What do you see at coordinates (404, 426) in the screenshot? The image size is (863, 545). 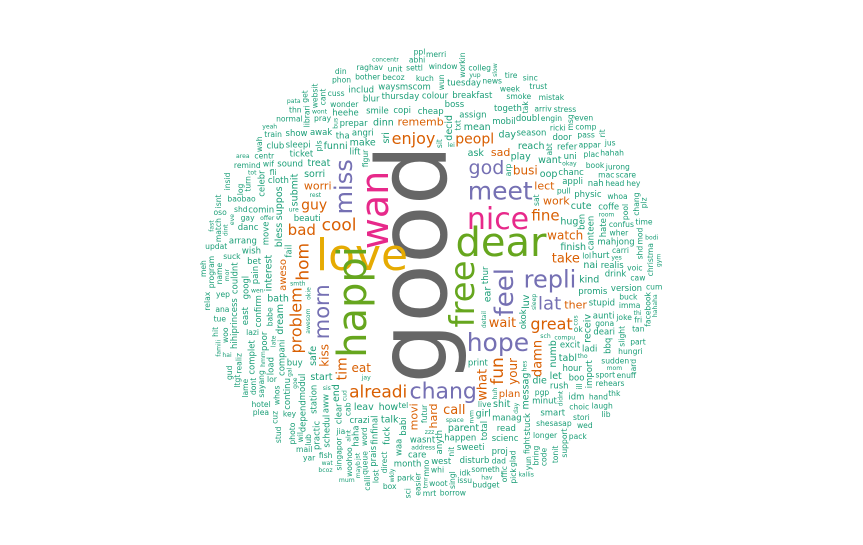 I see `word-babi-94: babi` at bounding box center [404, 426].